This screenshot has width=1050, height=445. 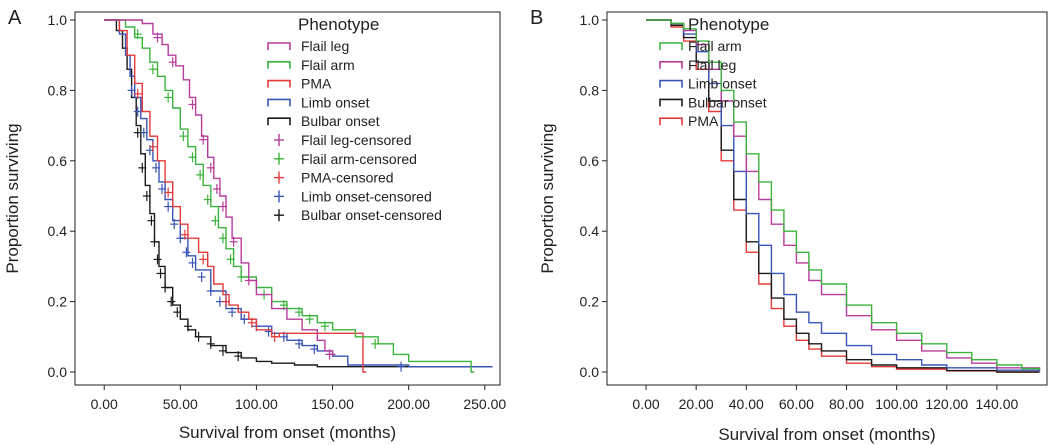 What do you see at coordinates (590, 302) in the screenshot?
I see `panel-b-y-tick-label: 0.2` at bounding box center [590, 302].